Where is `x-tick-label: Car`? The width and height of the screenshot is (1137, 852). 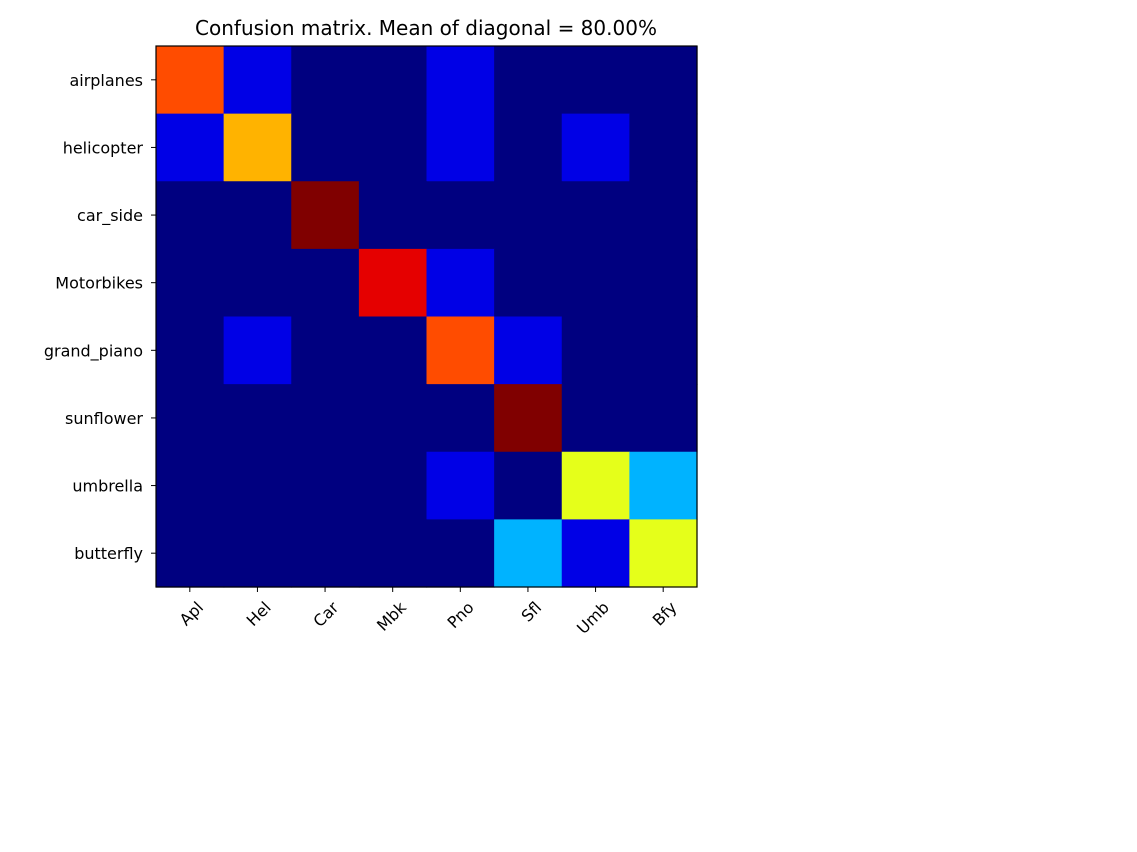
x-tick-label: Car is located at coordinates (325, 614).